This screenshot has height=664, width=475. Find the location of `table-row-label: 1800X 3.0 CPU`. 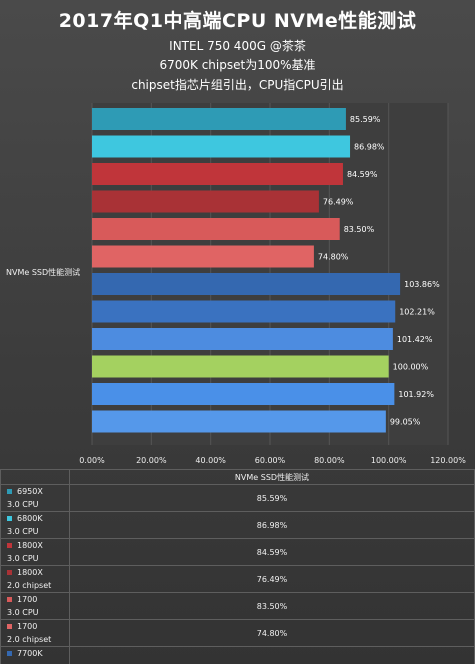

table-row-label: 1800X 3.0 CPU is located at coordinates (35, 552).